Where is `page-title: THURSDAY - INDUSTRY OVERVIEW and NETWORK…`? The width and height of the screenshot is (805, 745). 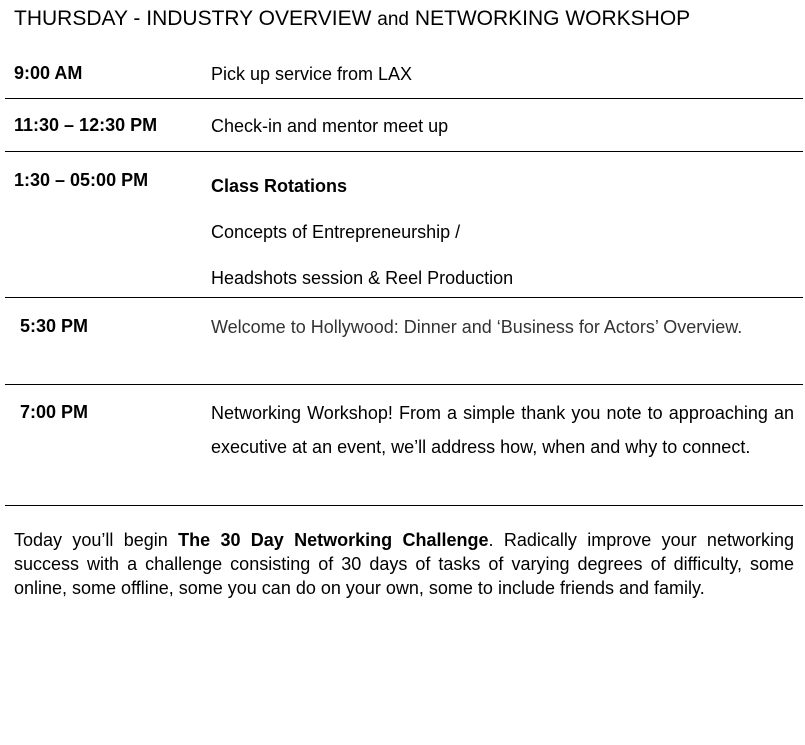 page-title: THURSDAY - INDUSTRY OVERVIEW and NETWORK… is located at coordinates (352, 19).